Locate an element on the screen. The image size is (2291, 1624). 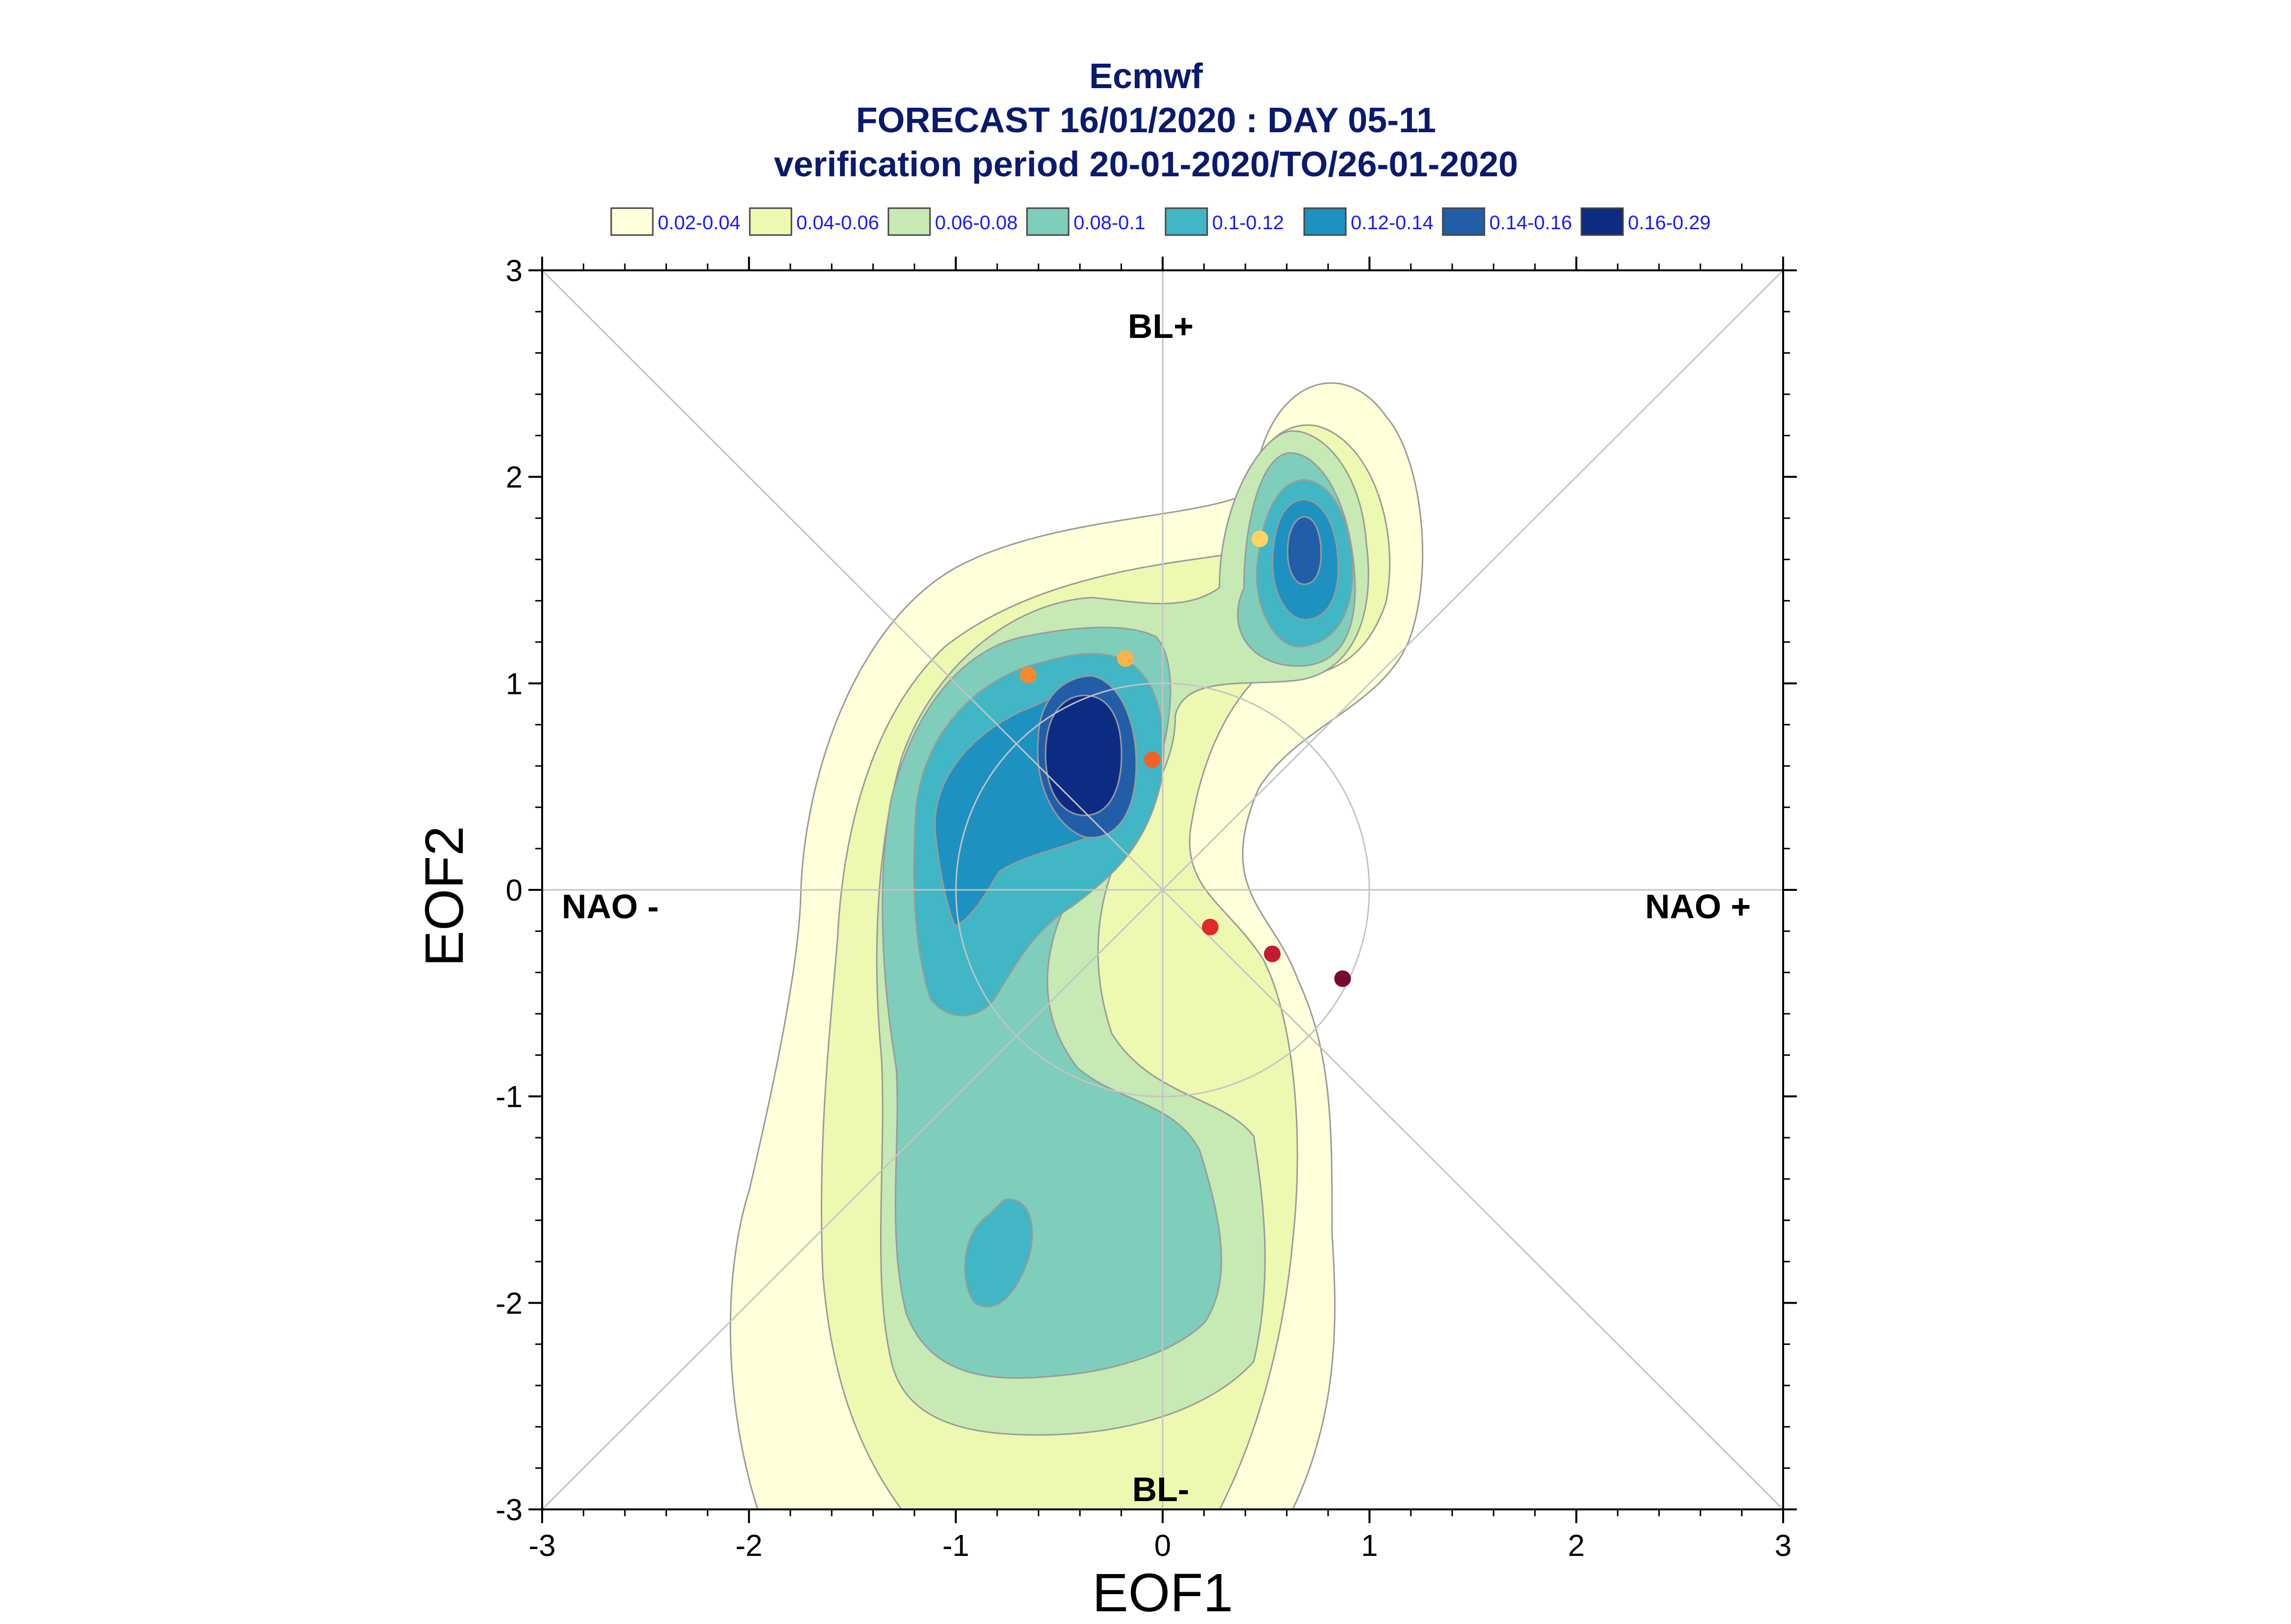
legend-label-7: 0.16-0.29 is located at coordinates (1669, 223).